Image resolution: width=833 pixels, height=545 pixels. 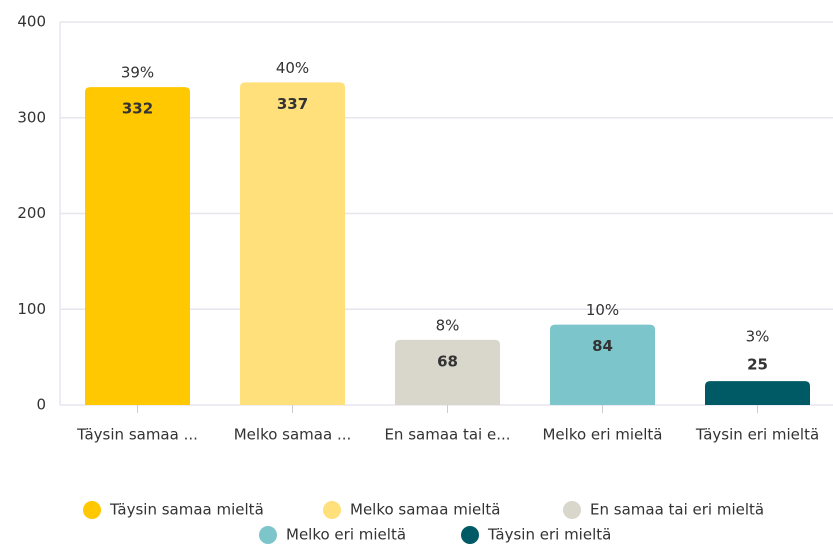 I want to click on x-tick-label: Täysin eri mieltä, so click(x=757, y=435).